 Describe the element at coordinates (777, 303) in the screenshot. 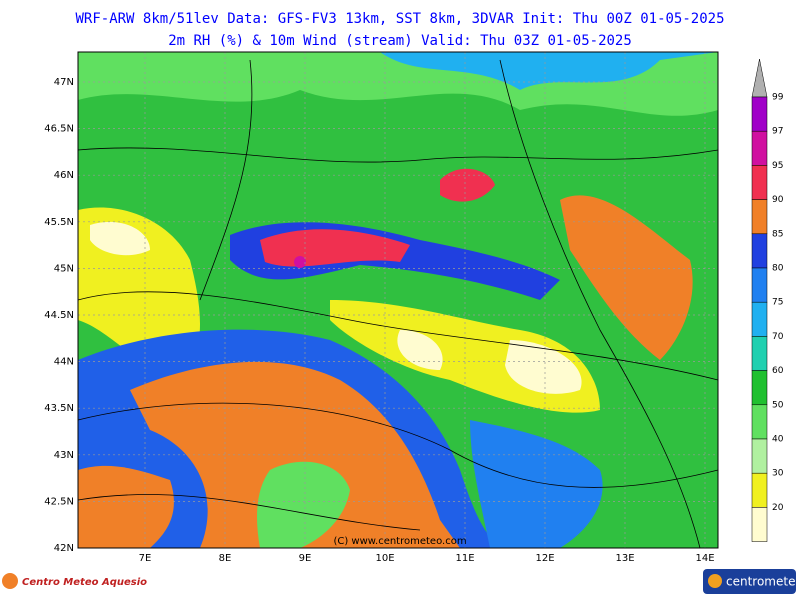

I see `colorbar-label: 75` at that location.